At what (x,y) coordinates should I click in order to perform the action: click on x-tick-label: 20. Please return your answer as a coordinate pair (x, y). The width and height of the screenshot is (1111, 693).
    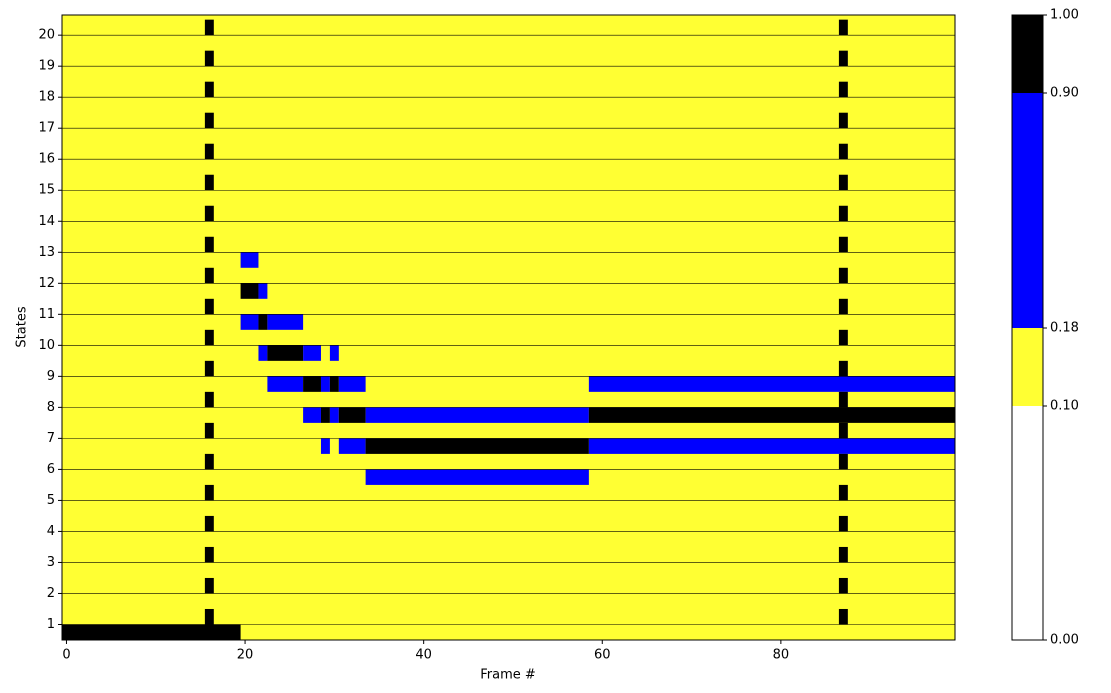
    Looking at the image, I should click on (245, 655).